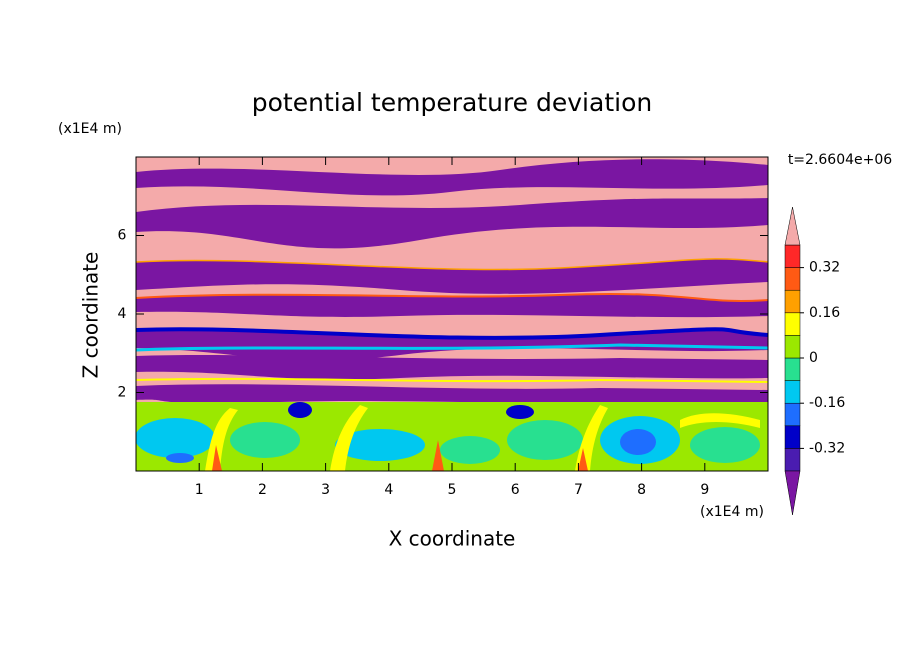  Describe the element at coordinates (840, 160) in the screenshot. I see `time-annotation: t=2.6604e+06` at that location.